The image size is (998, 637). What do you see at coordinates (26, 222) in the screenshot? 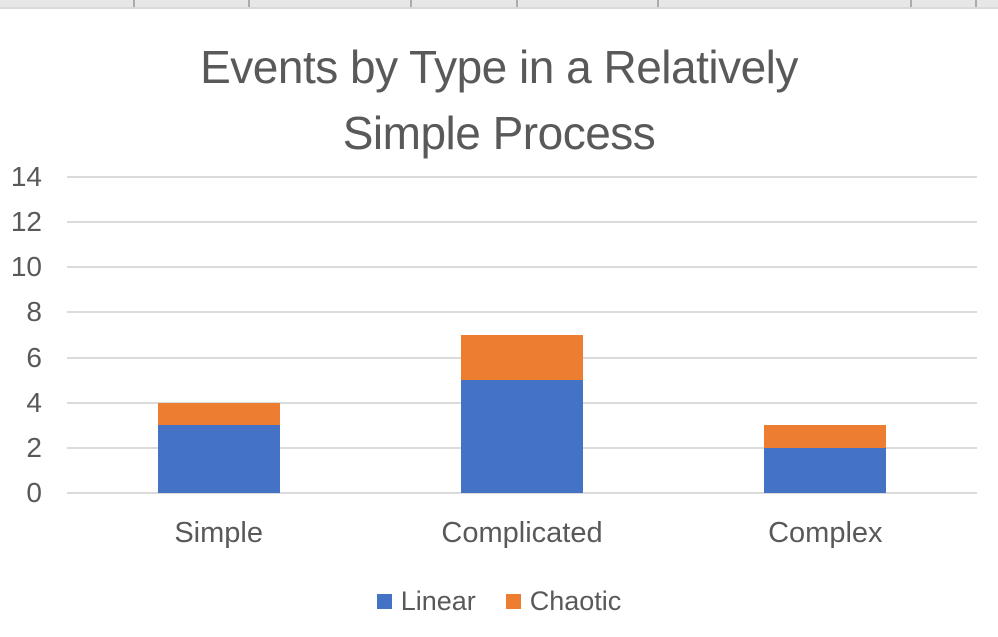
I see `y-axis-tick-label: 12` at bounding box center [26, 222].